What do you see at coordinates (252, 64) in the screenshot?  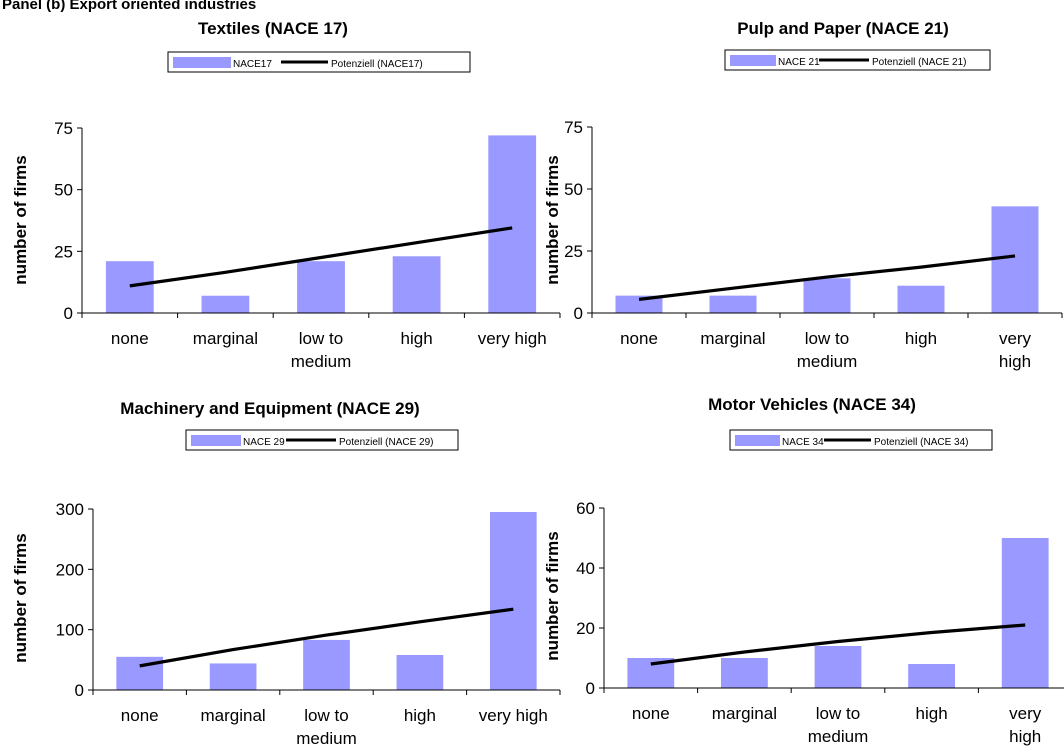 I see `legend-bar-label: NACE17` at bounding box center [252, 64].